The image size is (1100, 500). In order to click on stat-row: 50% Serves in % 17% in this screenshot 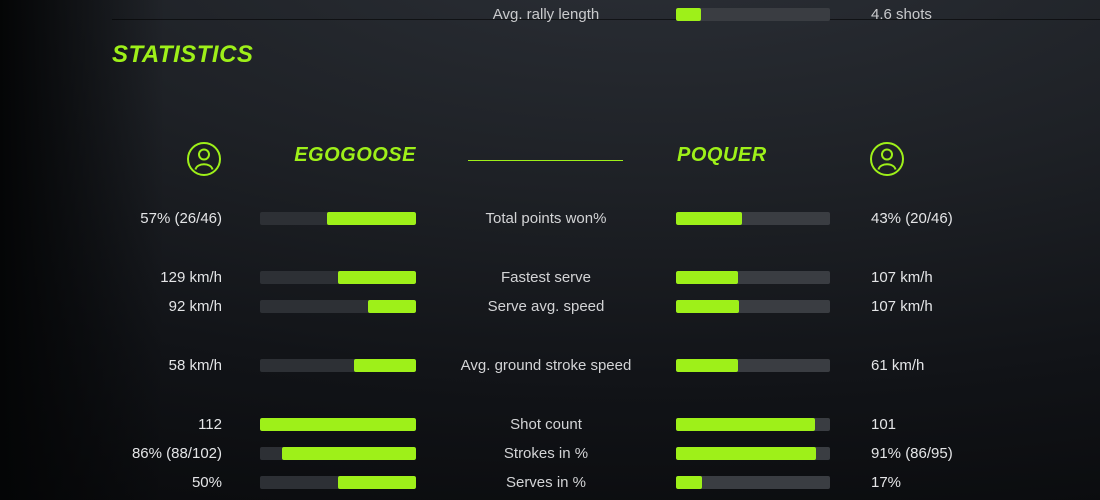, I will do `click(550, 482)`.